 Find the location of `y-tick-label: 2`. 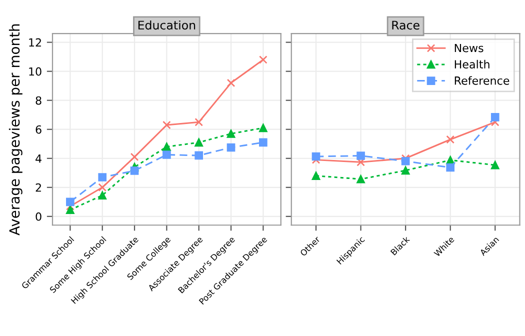

y-tick-label: 2 is located at coordinates (38, 187).